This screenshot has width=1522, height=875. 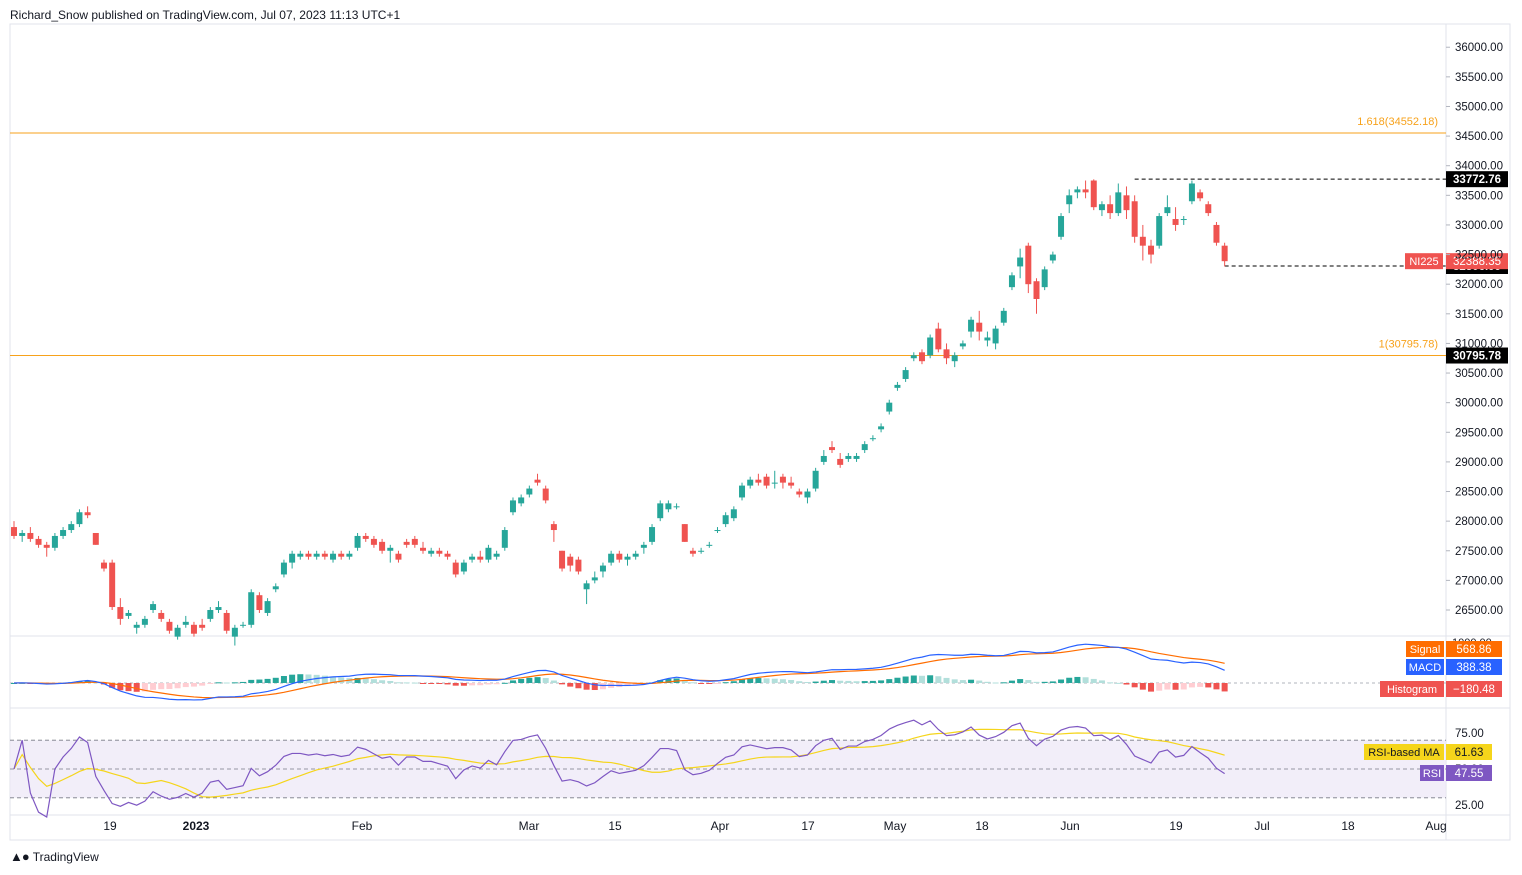 I want to click on range-axis-tag-label: 33772.76, so click(x=1477, y=180).